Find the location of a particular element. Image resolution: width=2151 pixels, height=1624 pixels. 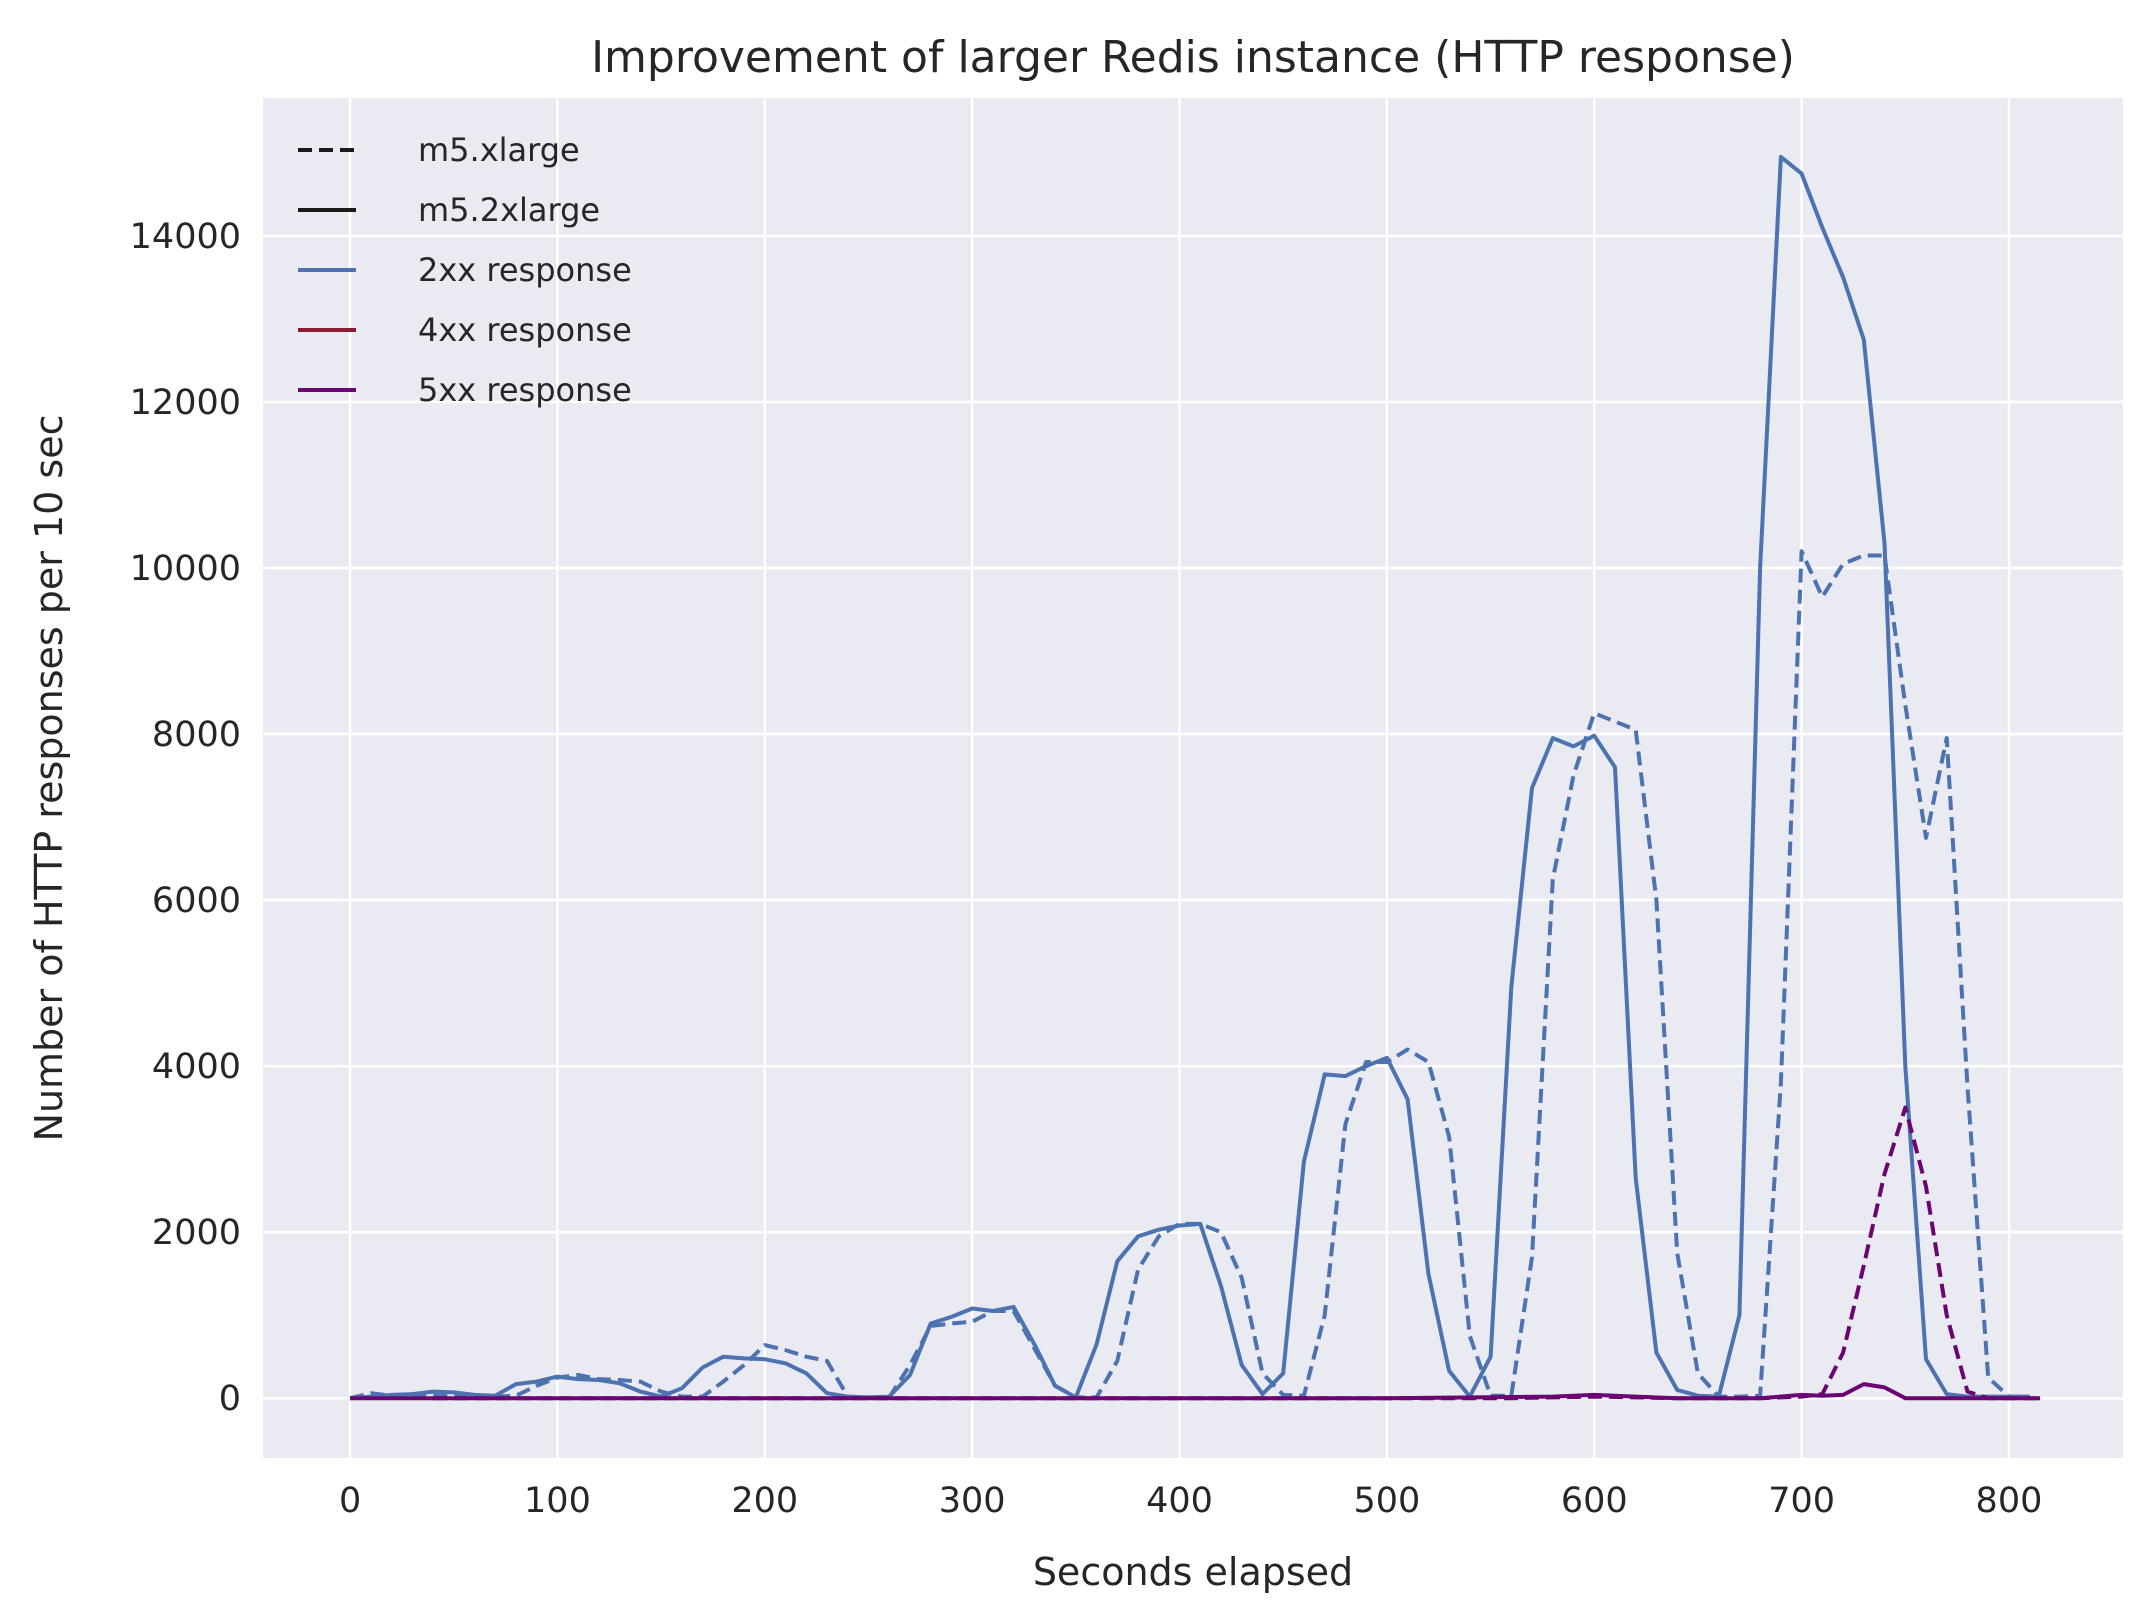

x-tick-label: 800 is located at coordinates (2009, 1501).